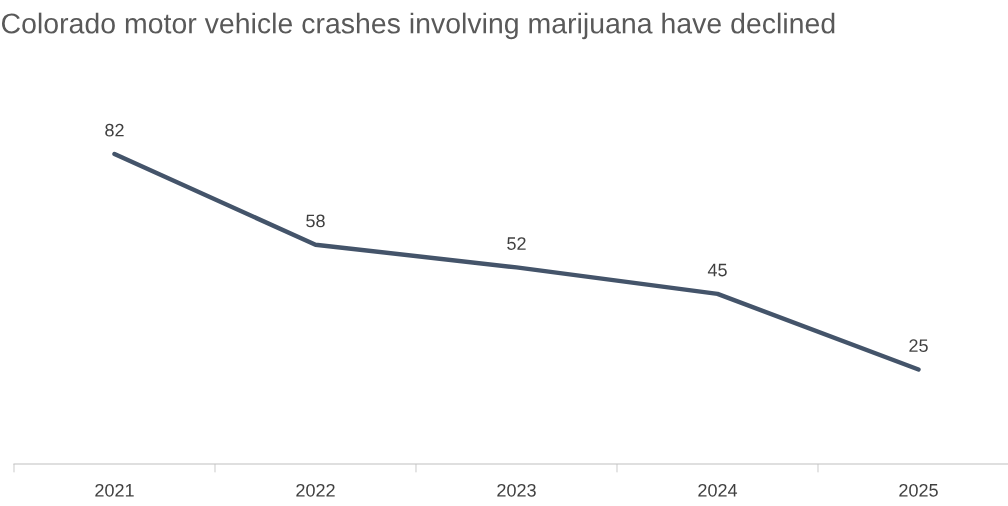 The image size is (1008, 506). I want to click on x-tick-label: 2023, so click(516, 490).